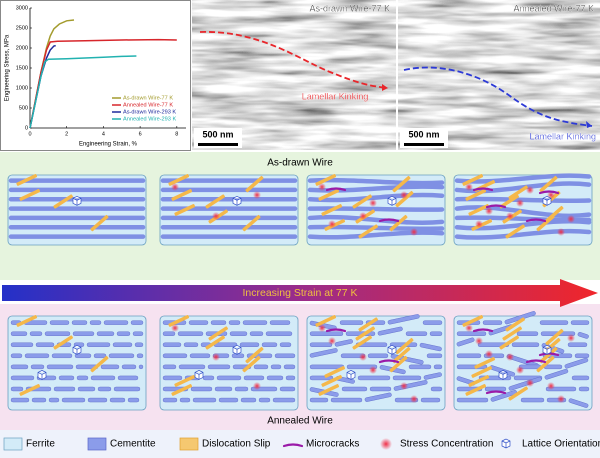 Image resolution: width=600 pixels, height=458 pixels. I want to click on y-tick-label: 2000, so click(22, 48).